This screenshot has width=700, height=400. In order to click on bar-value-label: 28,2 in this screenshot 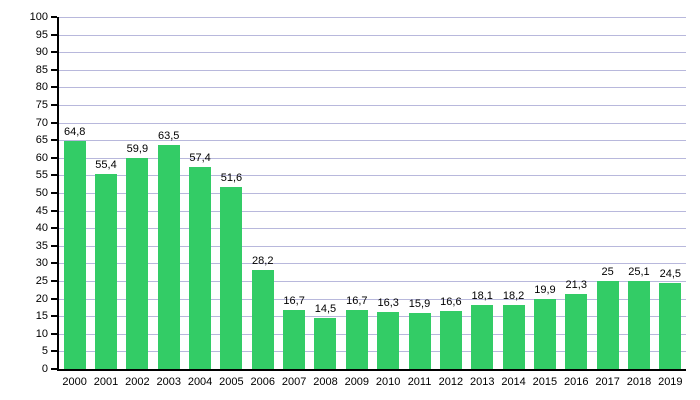, I will do `click(263, 260)`.